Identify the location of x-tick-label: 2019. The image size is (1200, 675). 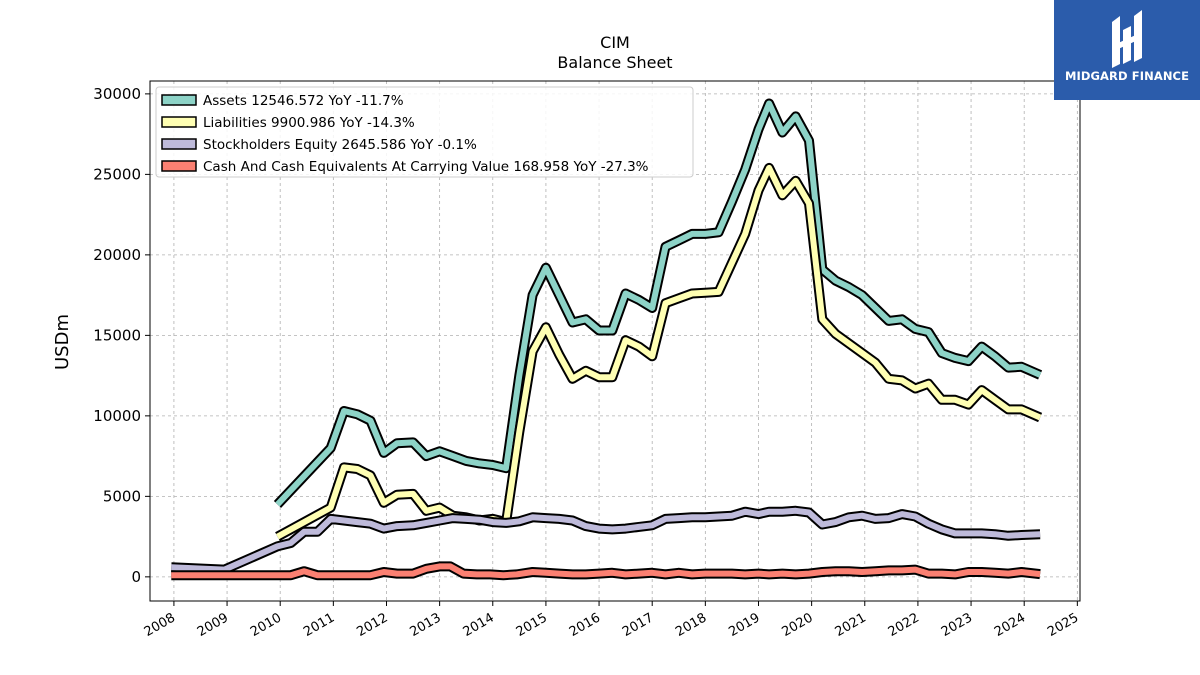
(744, 625).